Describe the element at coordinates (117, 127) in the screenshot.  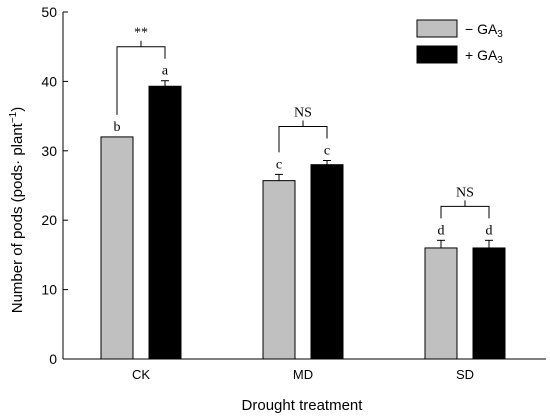
I see `significance-letter: b` at that location.